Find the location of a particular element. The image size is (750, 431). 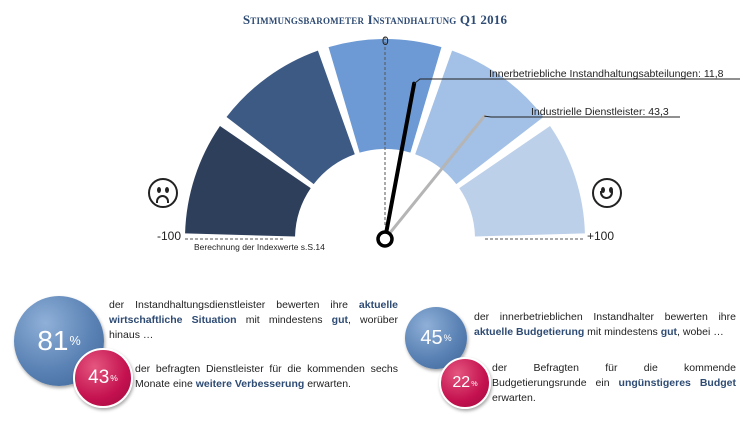

tick-label-zero: 0 is located at coordinates (385, 41).